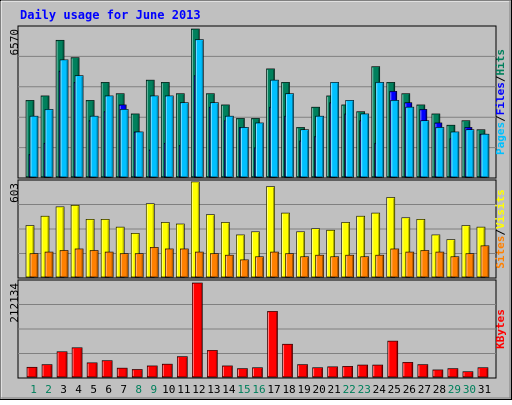 The height and width of the screenshot is (405, 512). I want to click on bar-kbytes-day-25-body, so click(393, 359).